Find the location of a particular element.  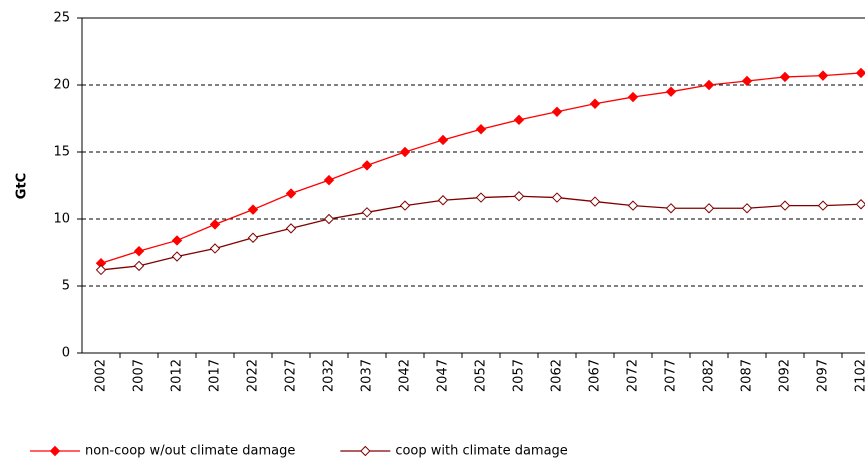

x-tick-label: 2092 is located at coordinates (785, 375).